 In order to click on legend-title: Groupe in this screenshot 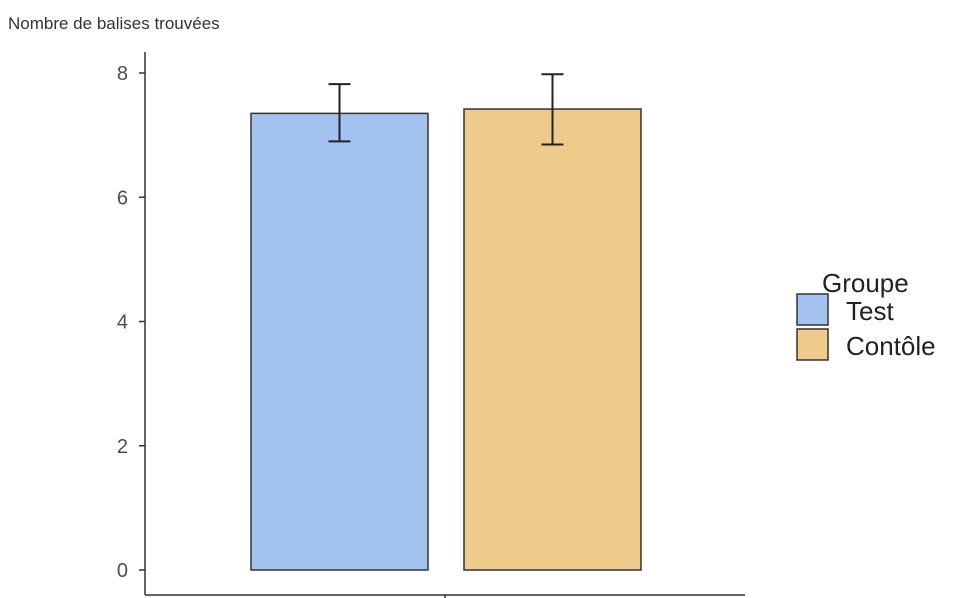, I will do `click(865, 283)`.